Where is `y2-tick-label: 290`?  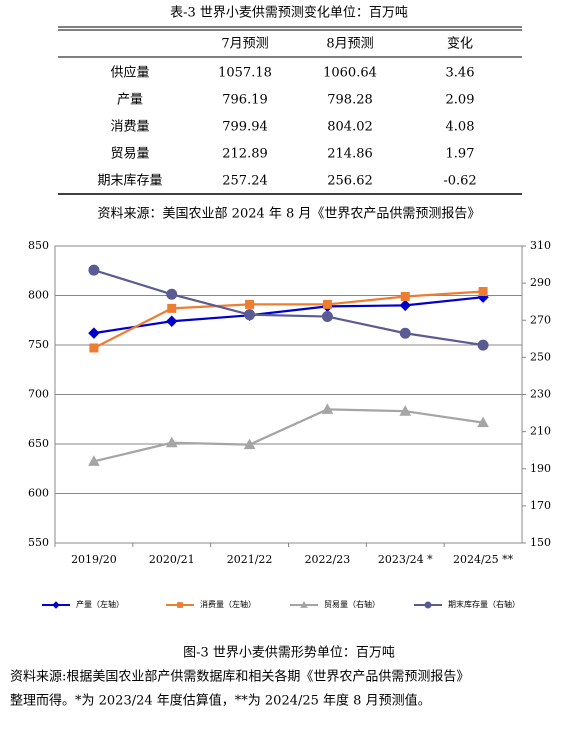
y2-tick-label: 290 is located at coordinates (540, 282).